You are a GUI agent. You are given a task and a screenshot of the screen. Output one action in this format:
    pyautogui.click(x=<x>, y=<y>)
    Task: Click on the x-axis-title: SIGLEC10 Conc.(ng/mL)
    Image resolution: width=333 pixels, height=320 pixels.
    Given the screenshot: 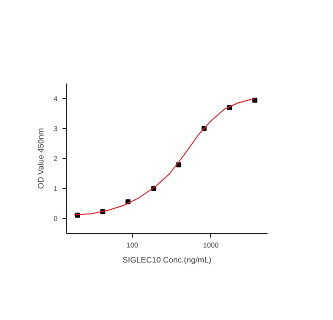 What is the action you would take?
    pyautogui.click(x=167, y=260)
    